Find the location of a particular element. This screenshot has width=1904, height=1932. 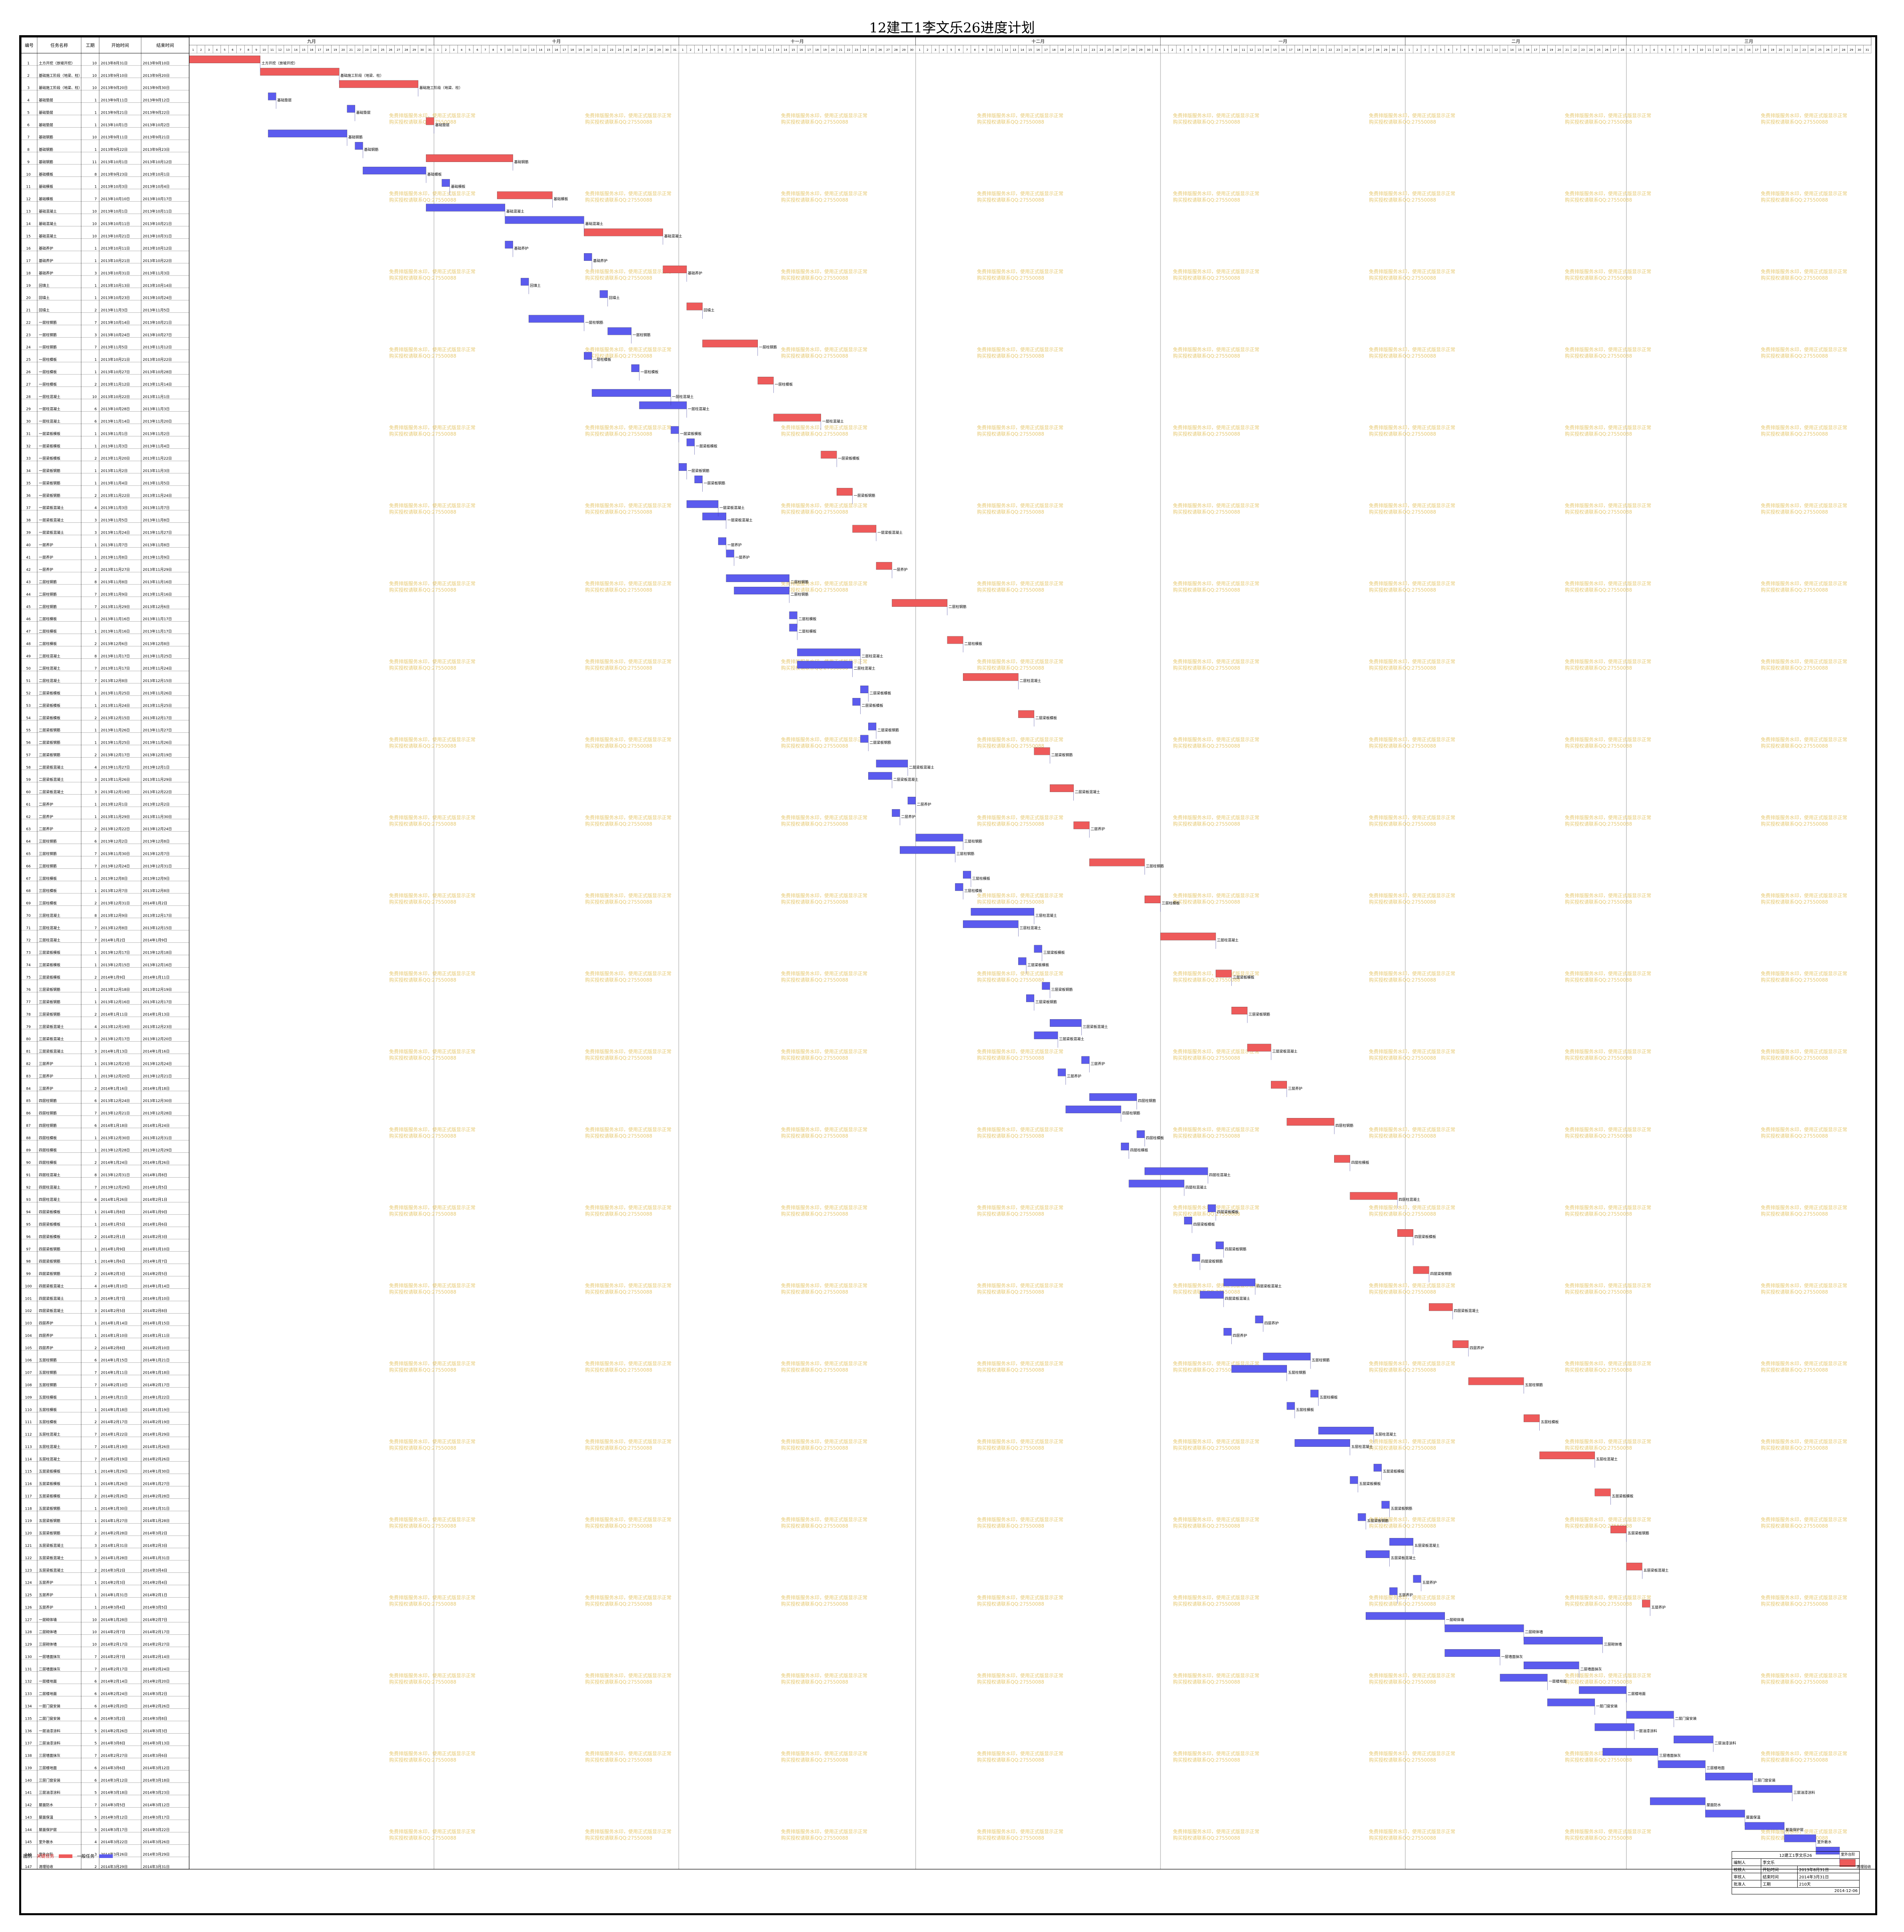

task-start: 2014年2月28日 is located at coordinates (115, 1533).